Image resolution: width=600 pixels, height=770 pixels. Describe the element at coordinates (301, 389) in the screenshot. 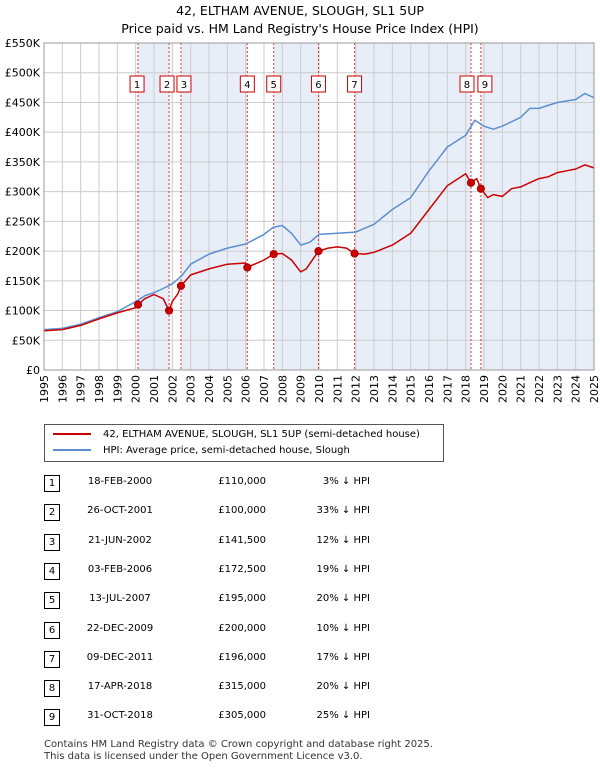

I see `x-tick-label: 2009` at that location.